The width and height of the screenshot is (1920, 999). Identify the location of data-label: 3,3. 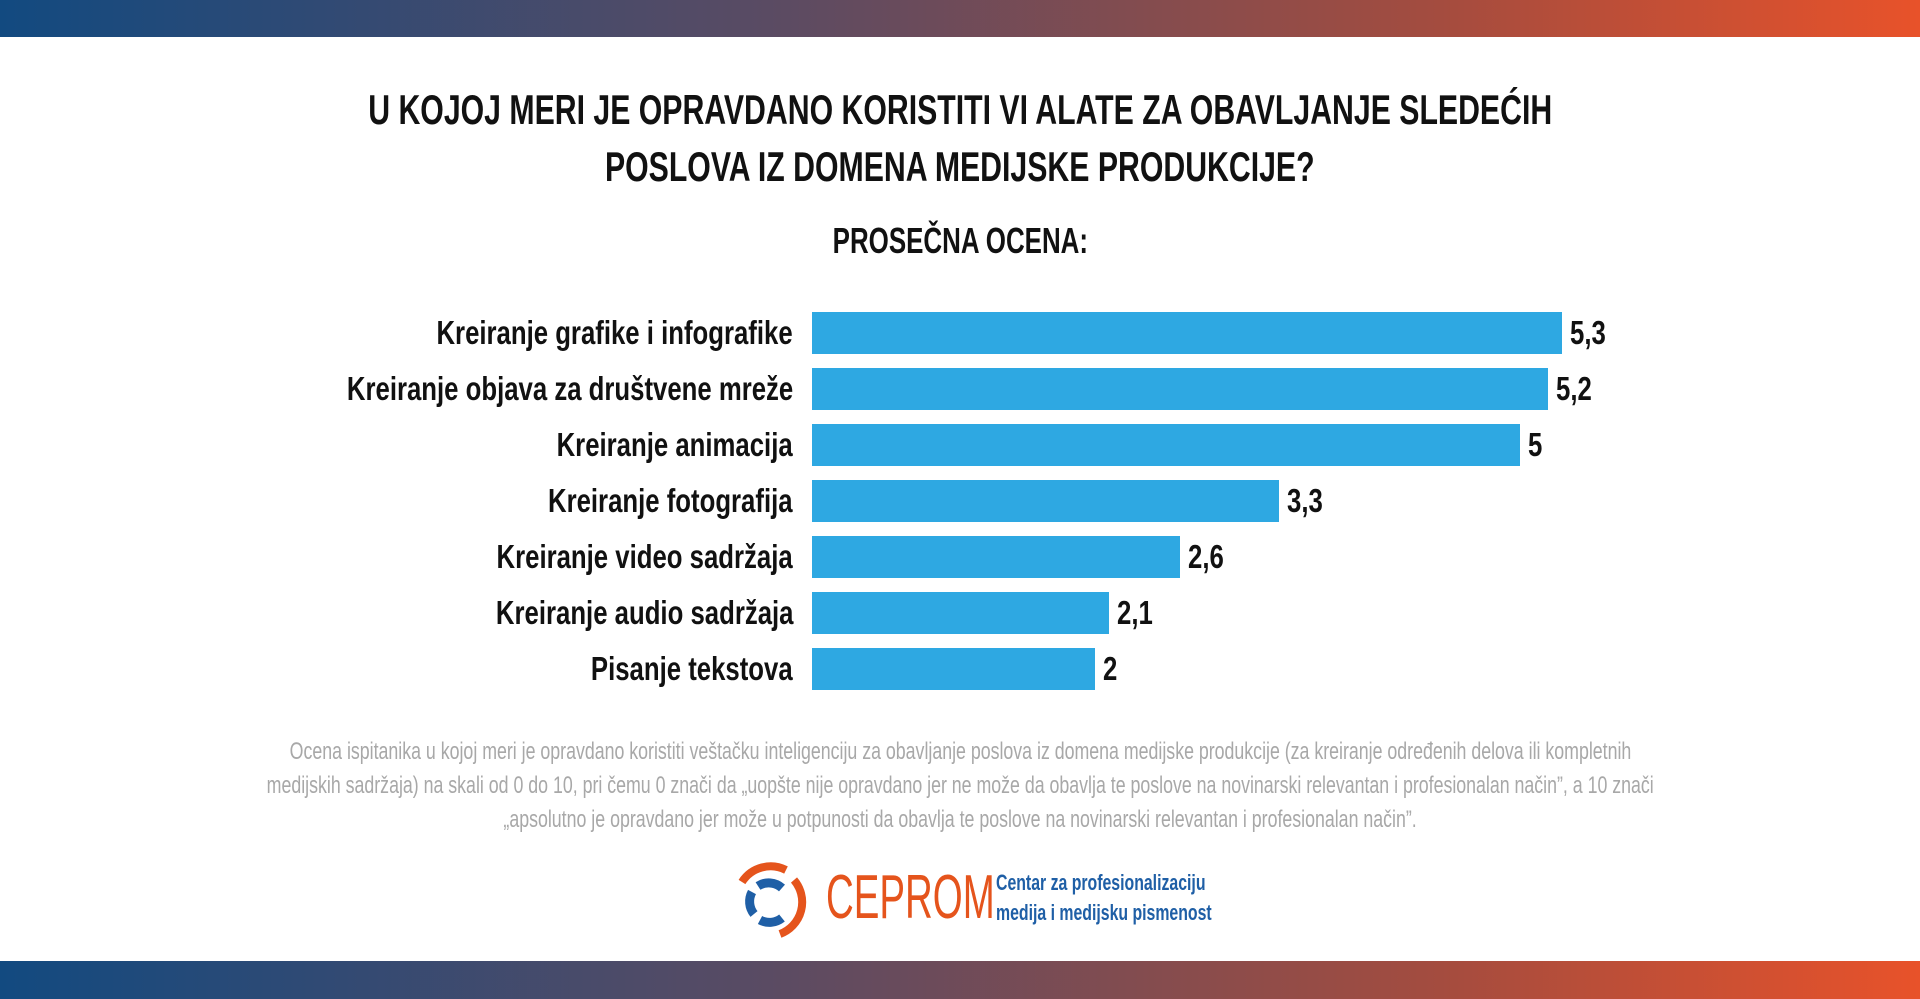
(1304, 500).